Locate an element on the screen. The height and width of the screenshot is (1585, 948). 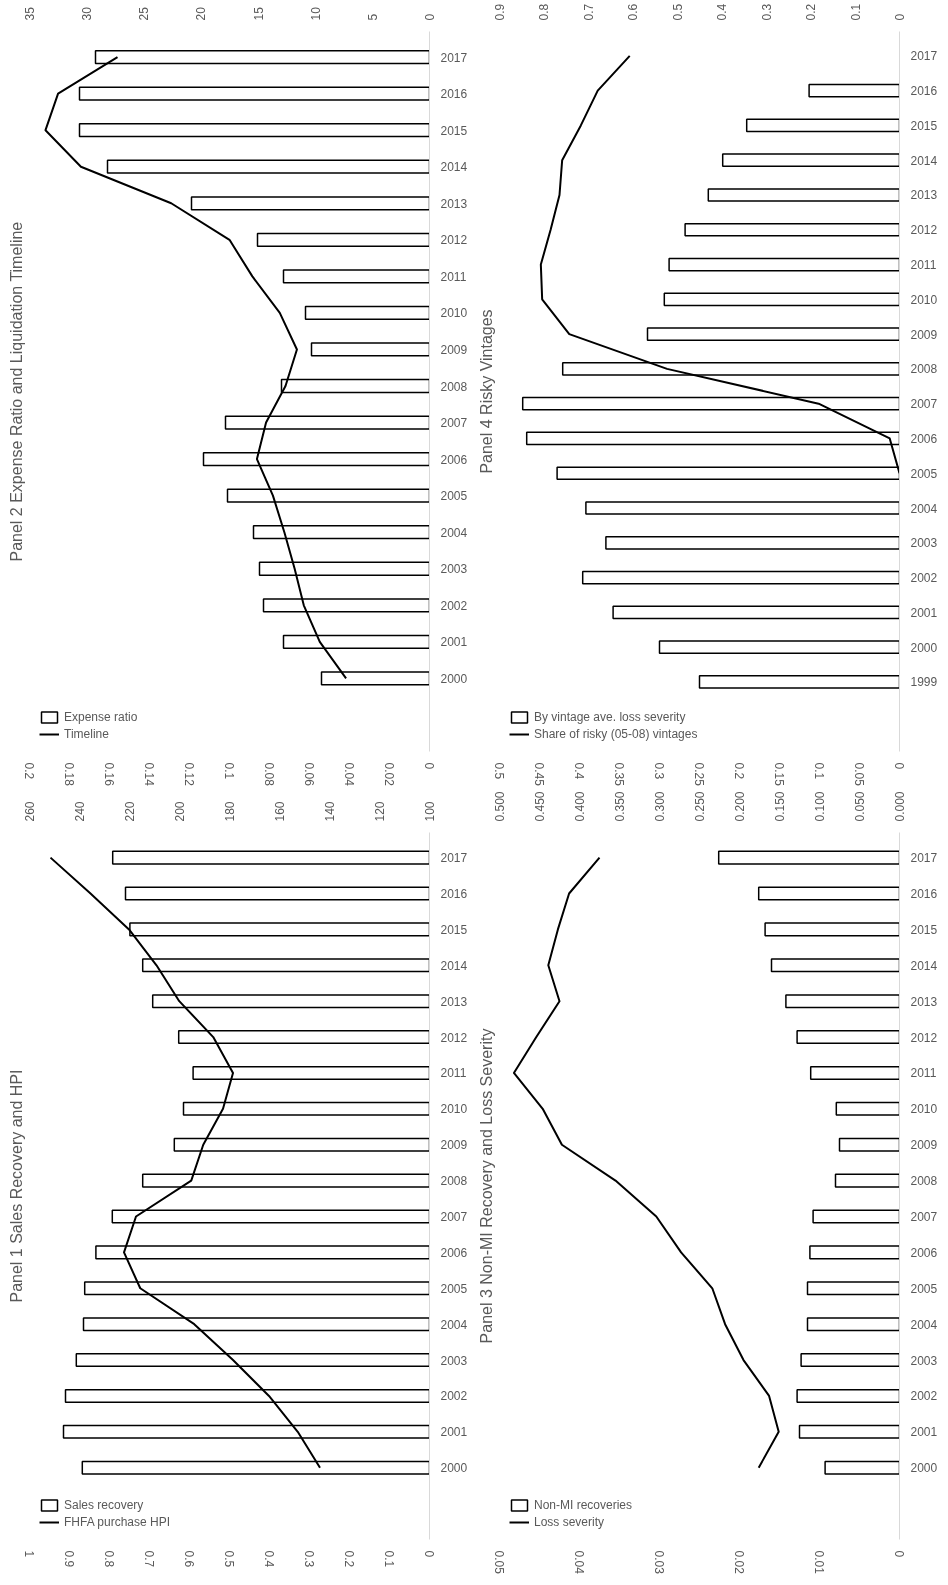
y-tick-label: 2016 is located at coordinates (454, 94).